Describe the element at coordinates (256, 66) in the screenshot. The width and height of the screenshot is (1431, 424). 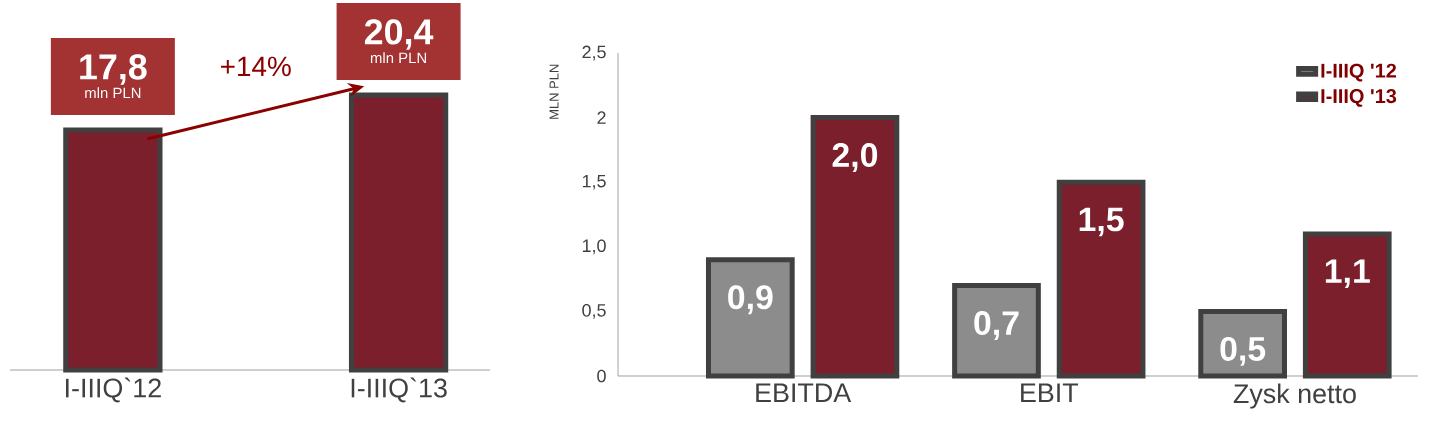
I see `text: +14%` at that location.